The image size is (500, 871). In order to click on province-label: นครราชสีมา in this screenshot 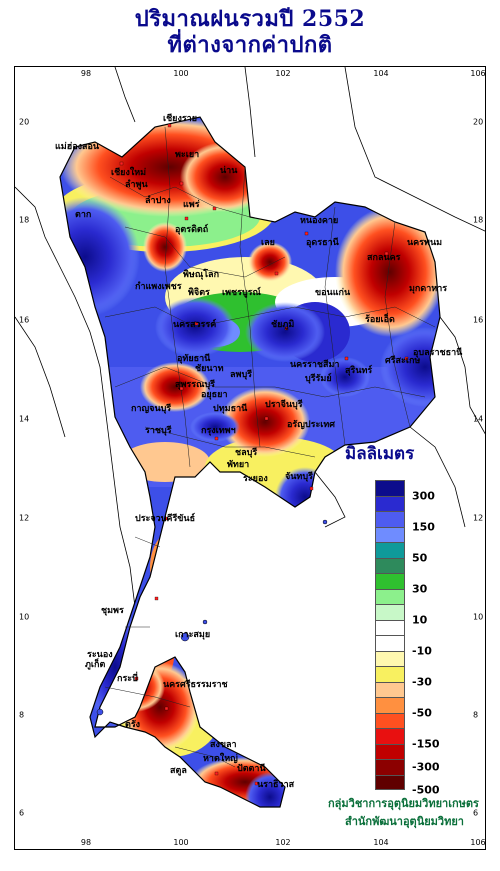, I will do `click(315, 365)`.